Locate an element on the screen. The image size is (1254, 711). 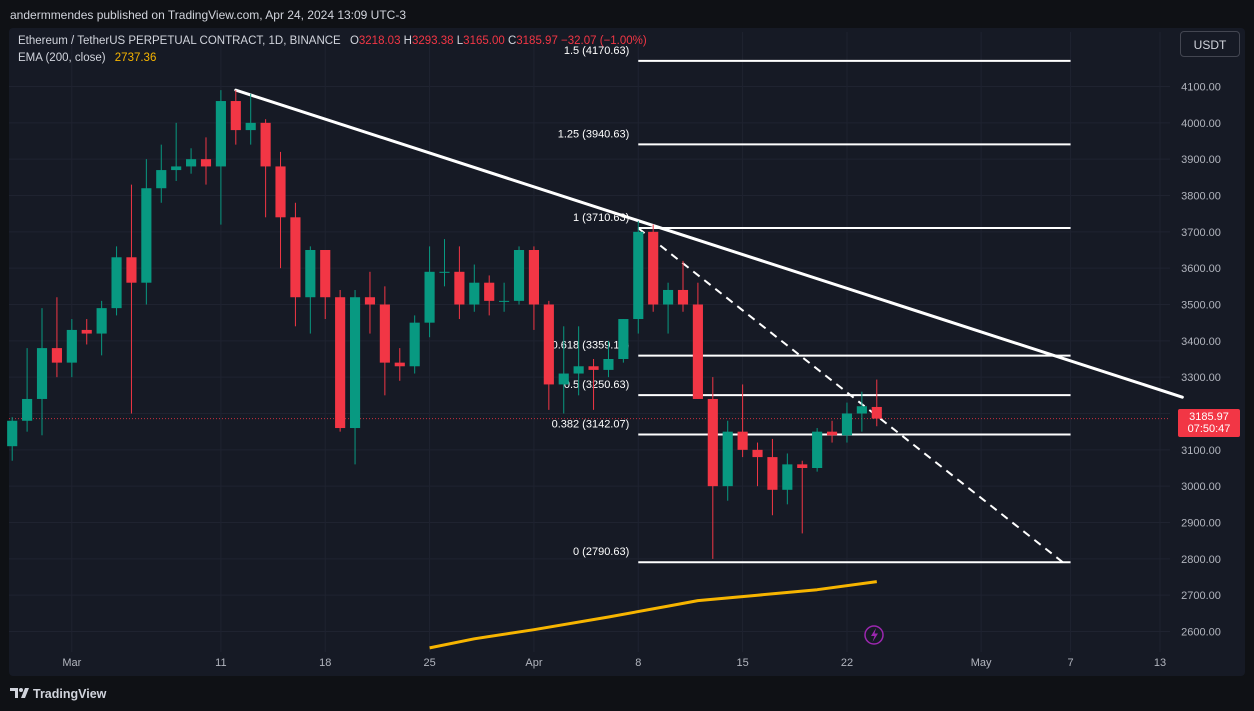
open-value: 3218.03 is located at coordinates (379, 41).